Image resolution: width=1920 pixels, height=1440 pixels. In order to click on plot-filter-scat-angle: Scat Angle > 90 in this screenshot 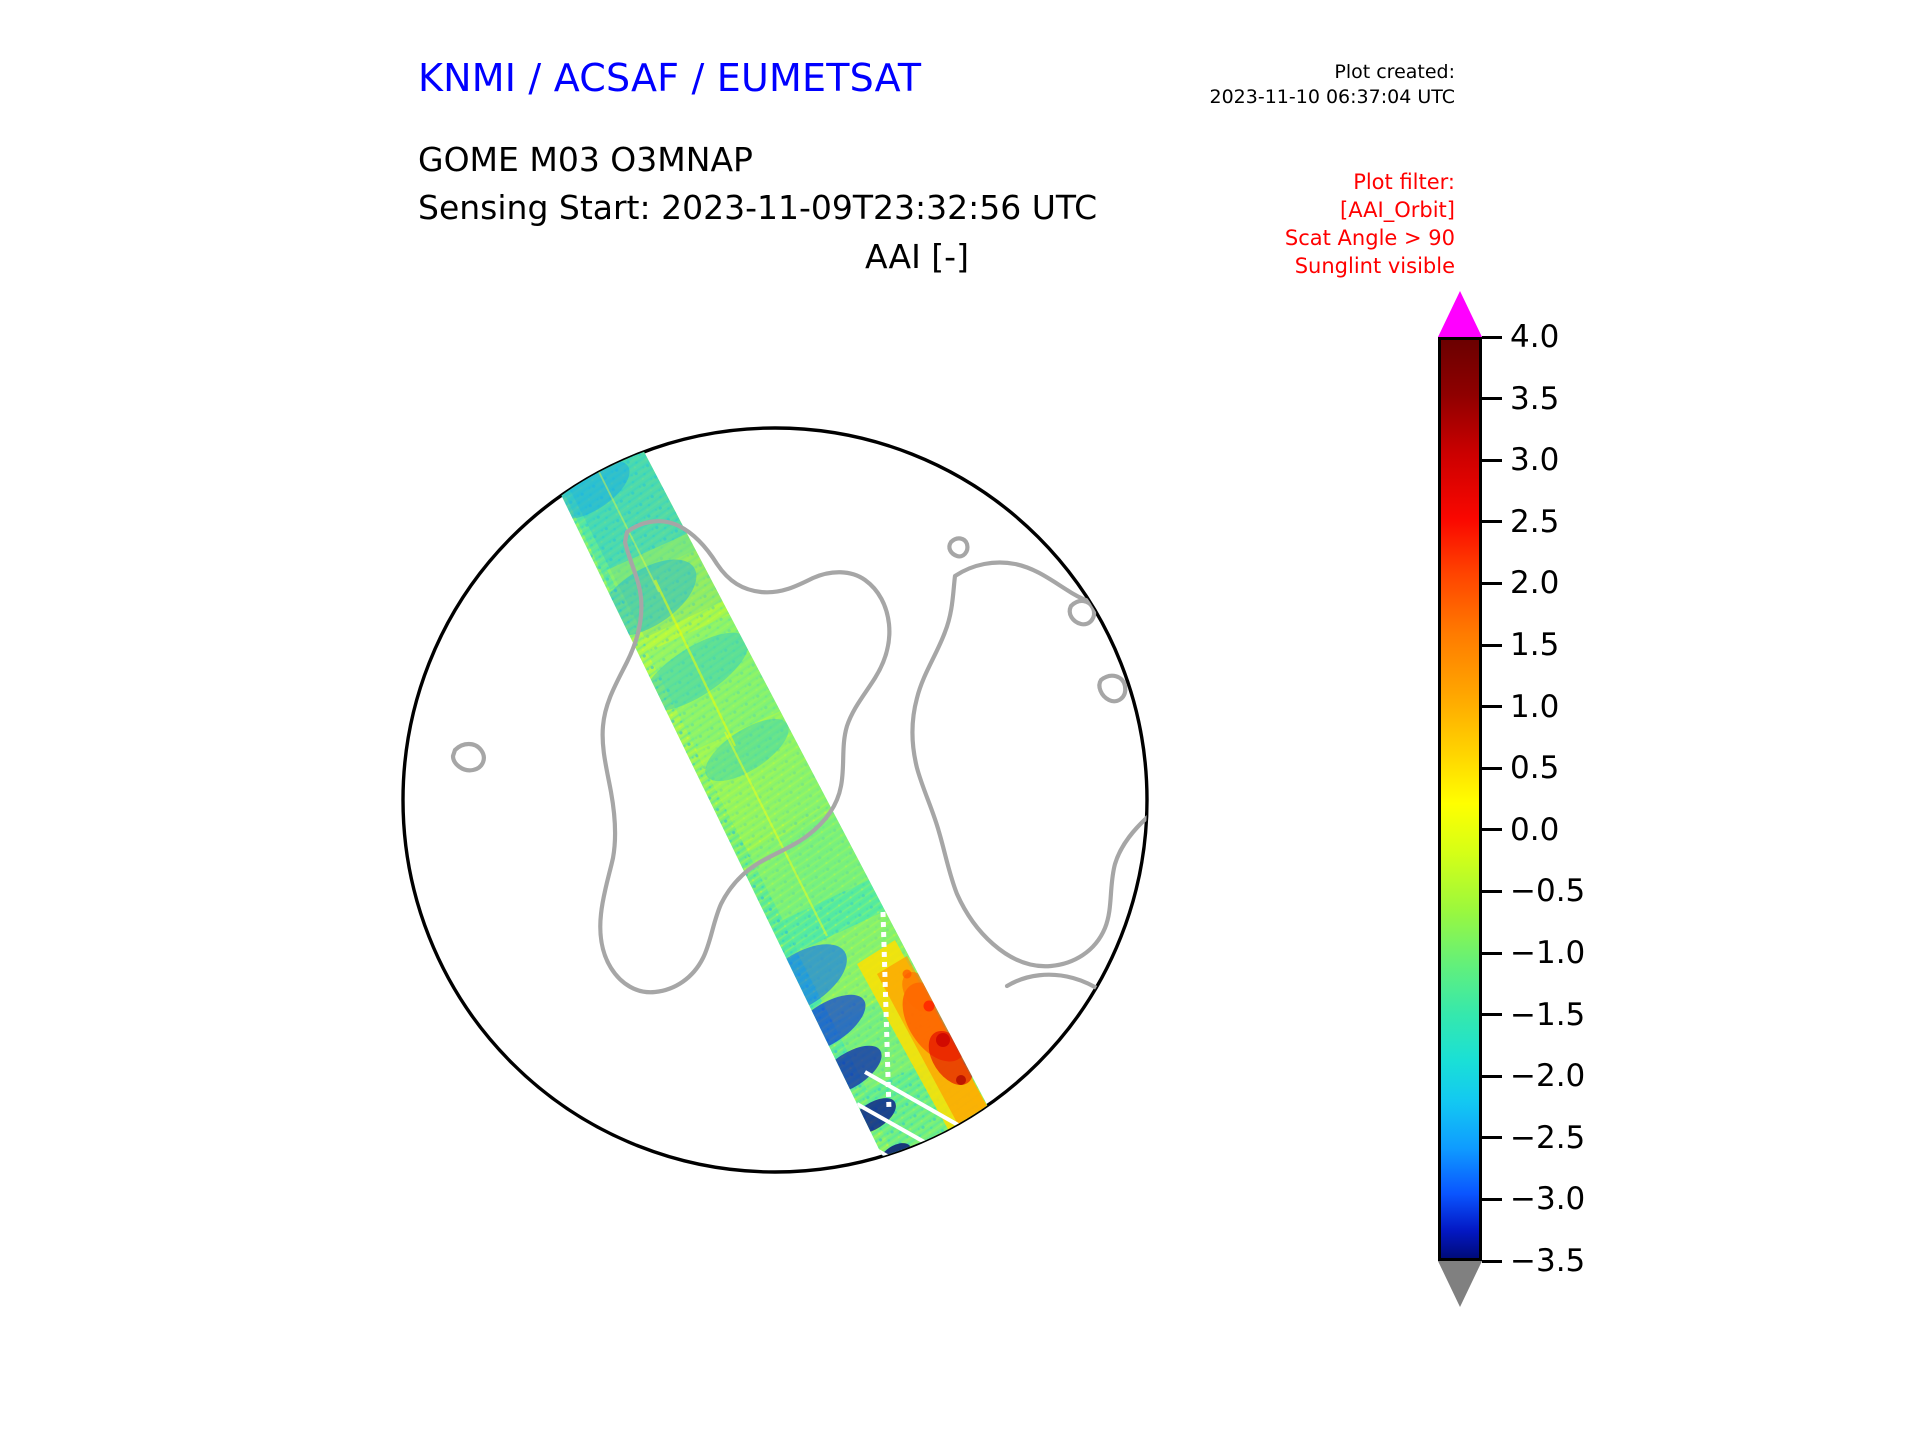, I will do `click(1369, 238)`.